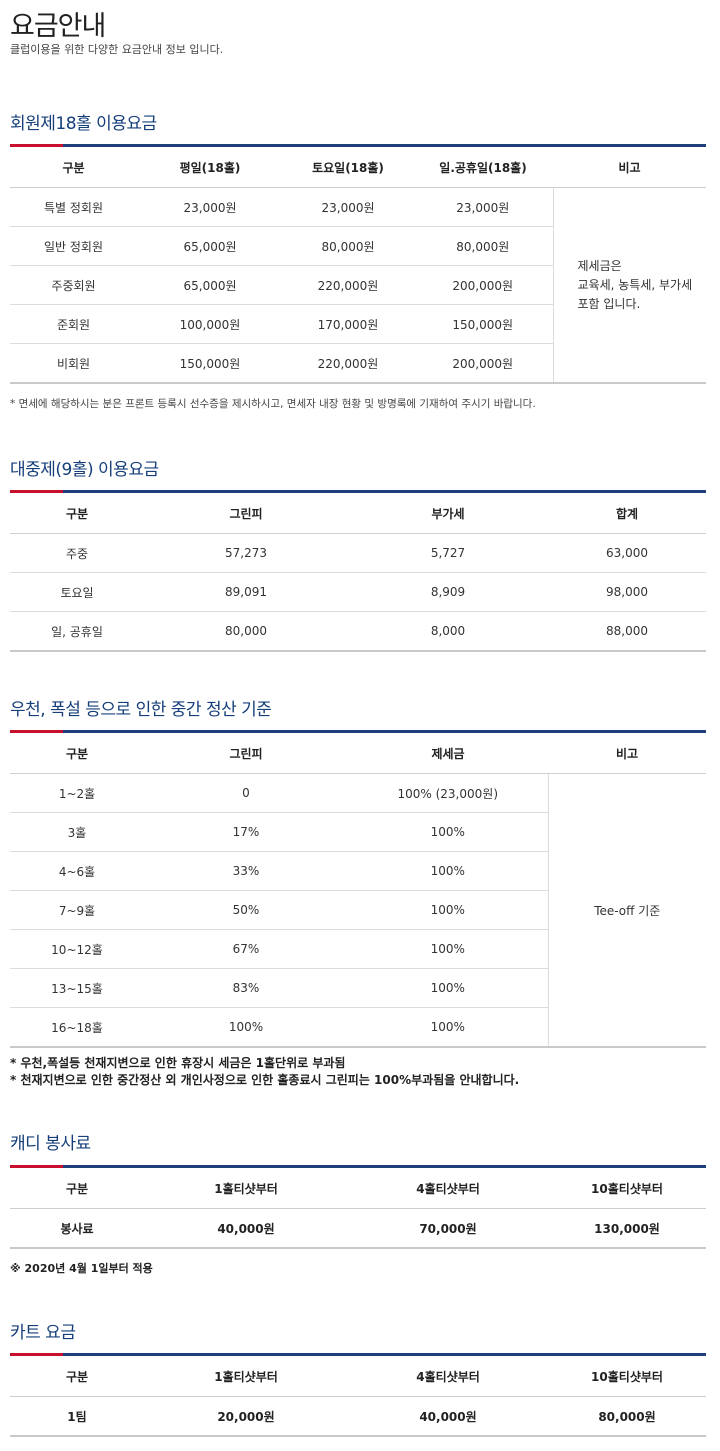  I want to click on table-cell: 20,000원, so click(246, 1416).